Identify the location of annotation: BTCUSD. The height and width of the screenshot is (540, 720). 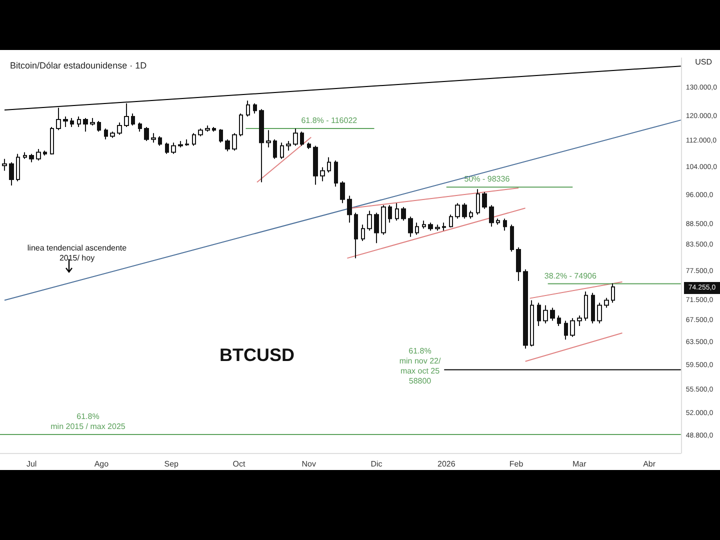
(257, 355).